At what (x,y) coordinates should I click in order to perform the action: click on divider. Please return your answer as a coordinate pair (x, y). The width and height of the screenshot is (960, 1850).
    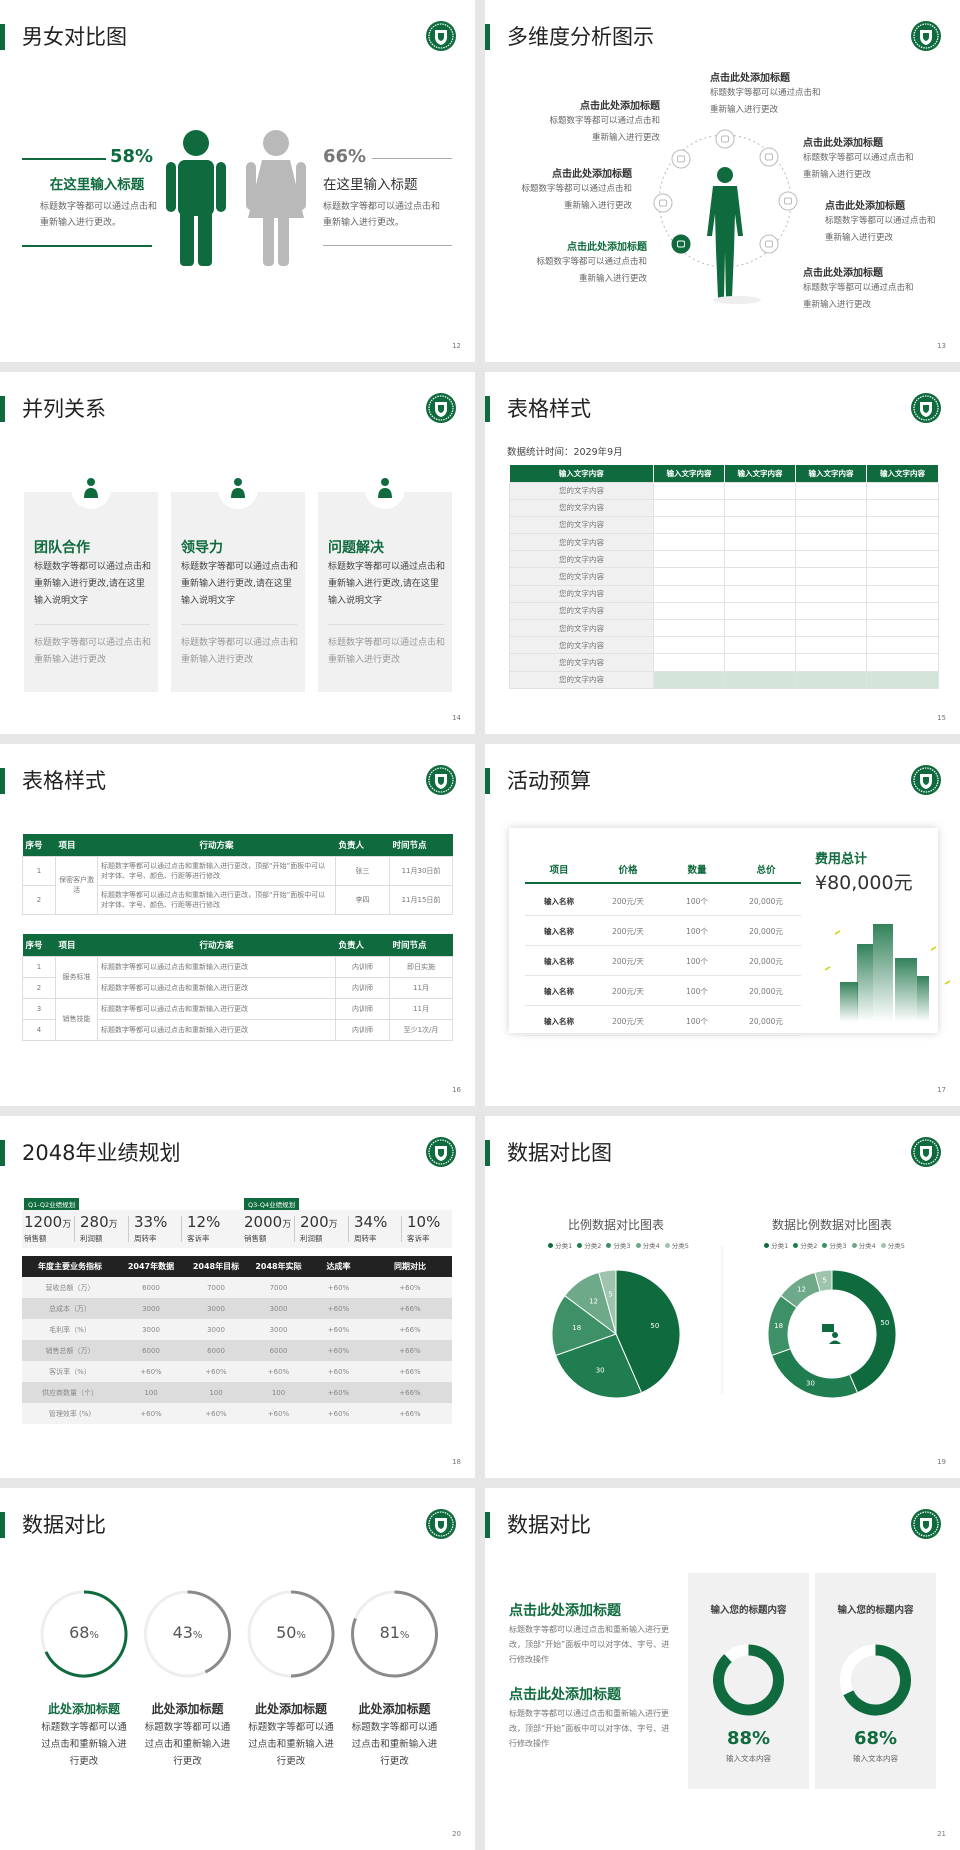
    Looking at the image, I should click on (386, 624).